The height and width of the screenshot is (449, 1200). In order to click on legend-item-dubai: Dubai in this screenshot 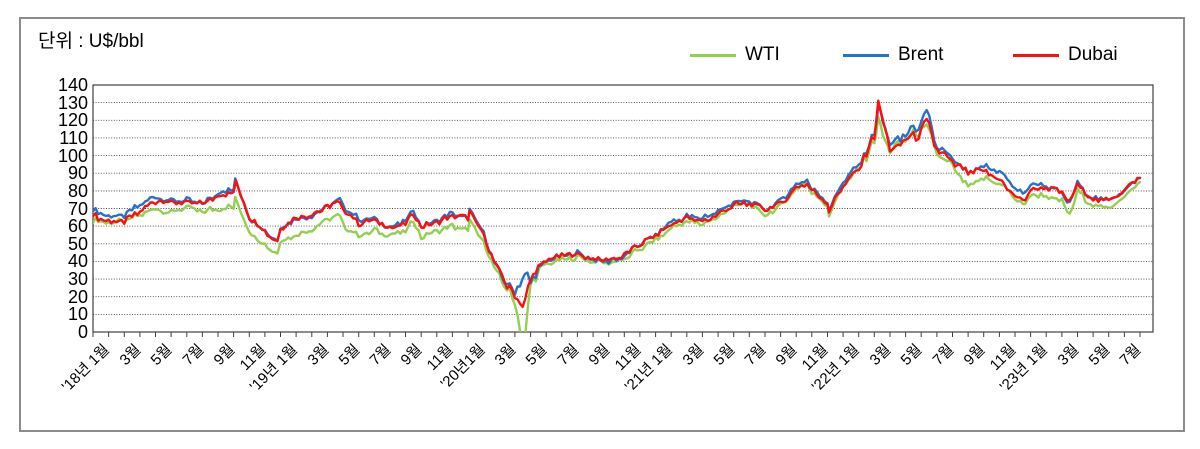, I will do `click(1065, 55)`.